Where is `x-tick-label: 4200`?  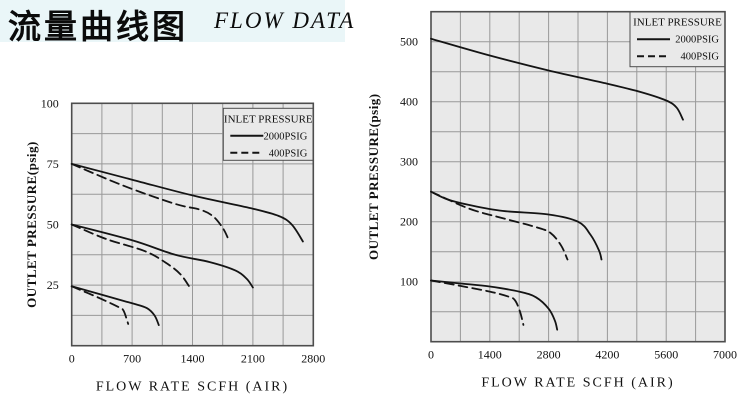
x-tick-label: 4200 is located at coordinates (607, 355).